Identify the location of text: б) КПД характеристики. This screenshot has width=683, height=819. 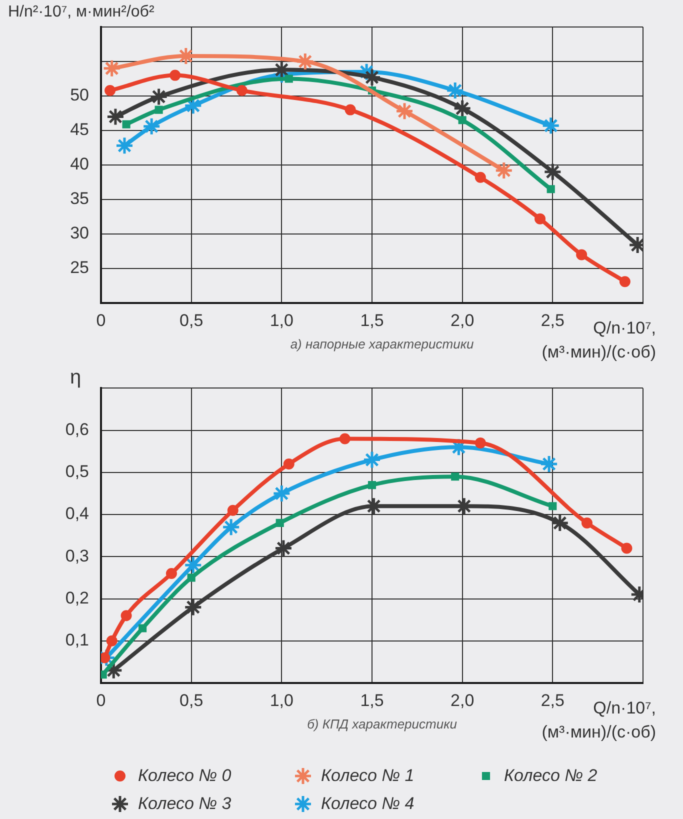
(382, 724).